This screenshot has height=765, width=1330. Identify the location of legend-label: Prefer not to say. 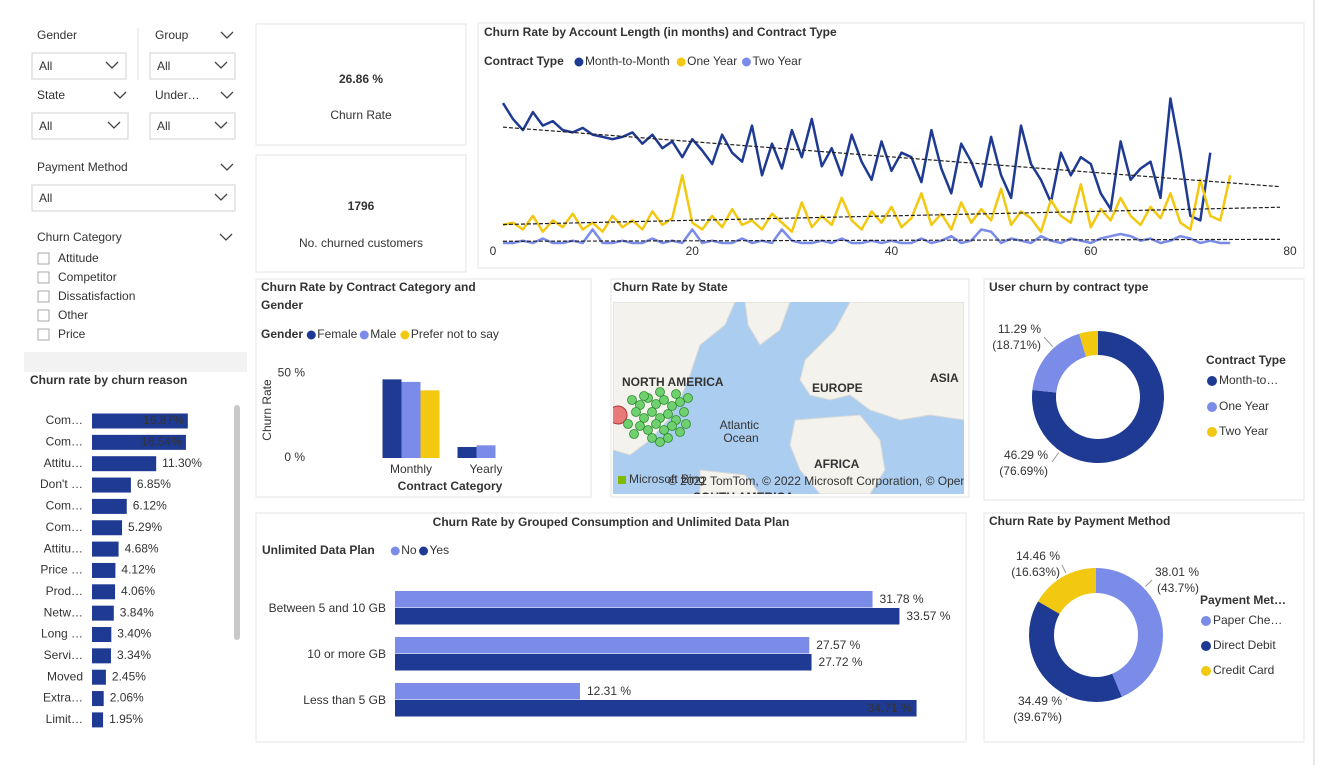
(455, 334).